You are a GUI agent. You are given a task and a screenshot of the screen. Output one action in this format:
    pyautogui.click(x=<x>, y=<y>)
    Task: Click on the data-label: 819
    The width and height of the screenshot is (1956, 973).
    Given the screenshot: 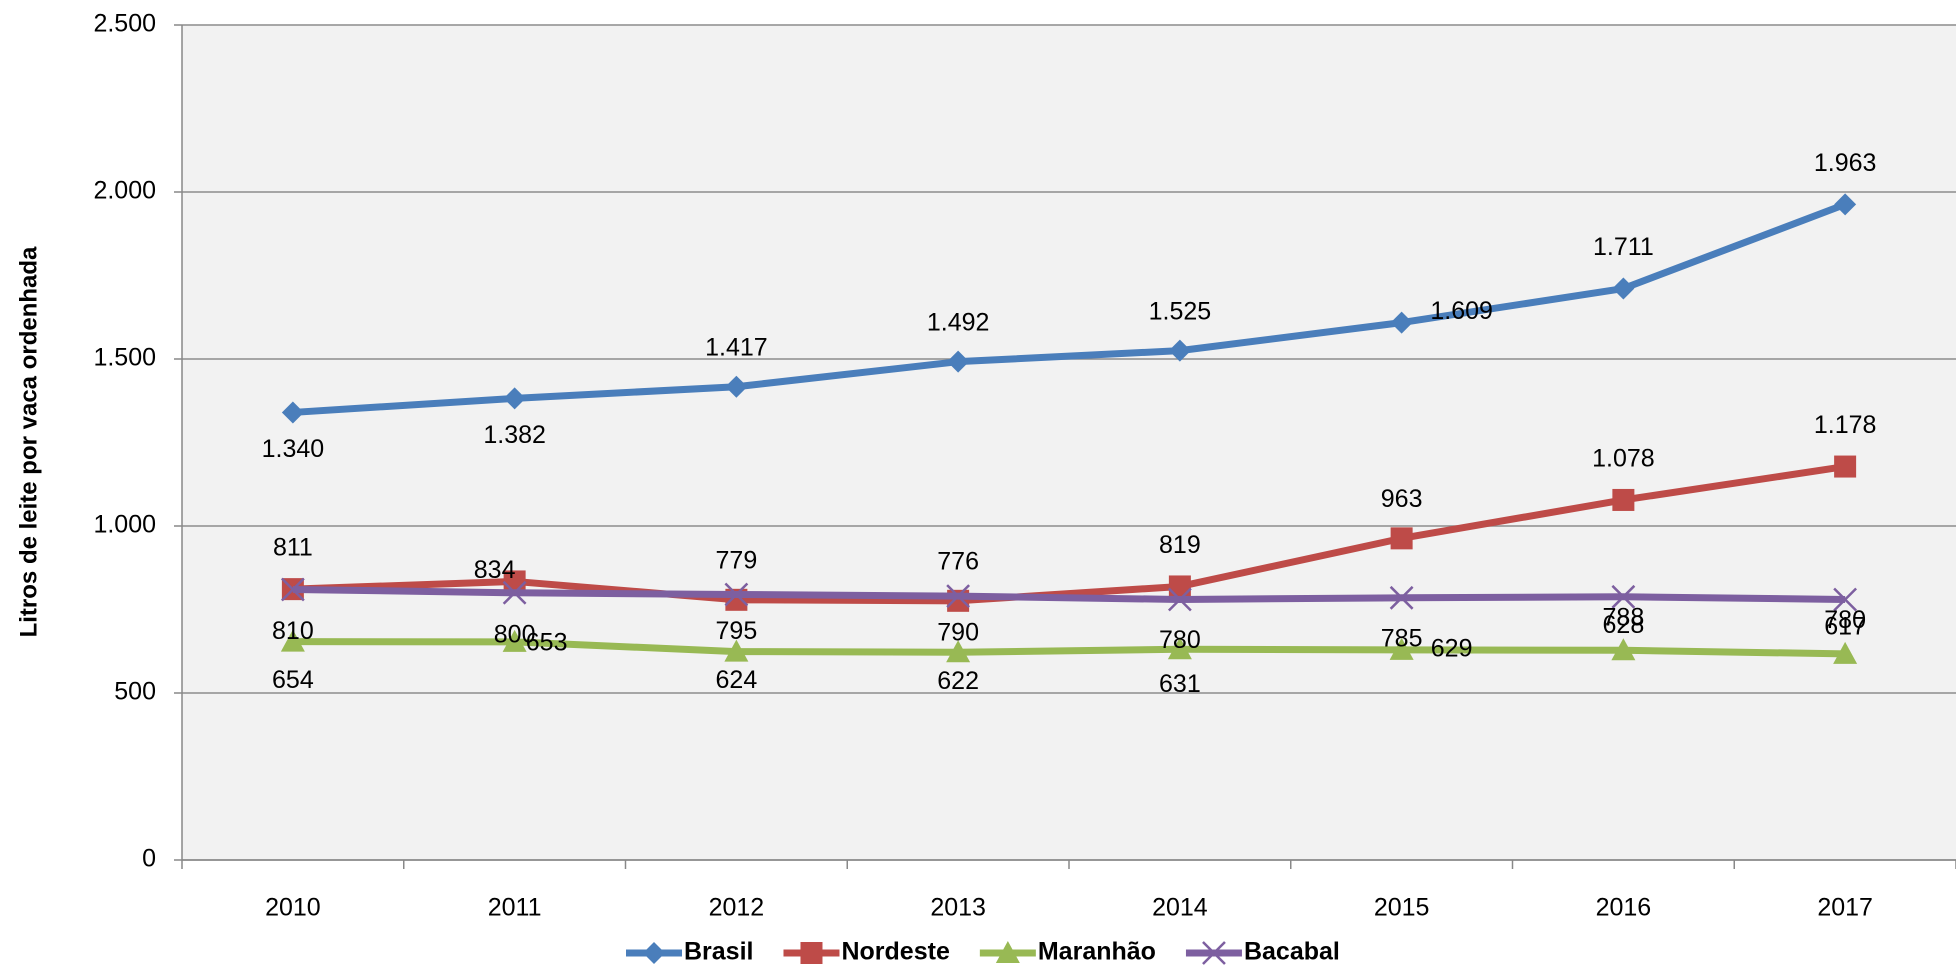 What is the action you would take?
    pyautogui.click(x=1180, y=545)
    